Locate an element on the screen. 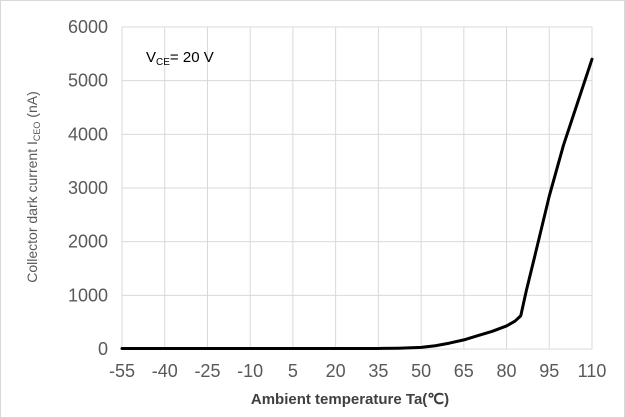 The image size is (625, 418). vce-annotation-post: = 20 V is located at coordinates (192, 57).